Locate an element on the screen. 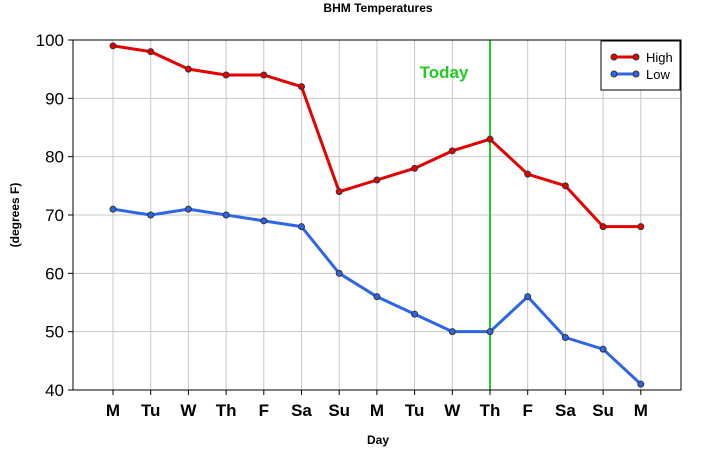 The image size is (717, 453). y-tick-label: 40 is located at coordinates (54, 390).